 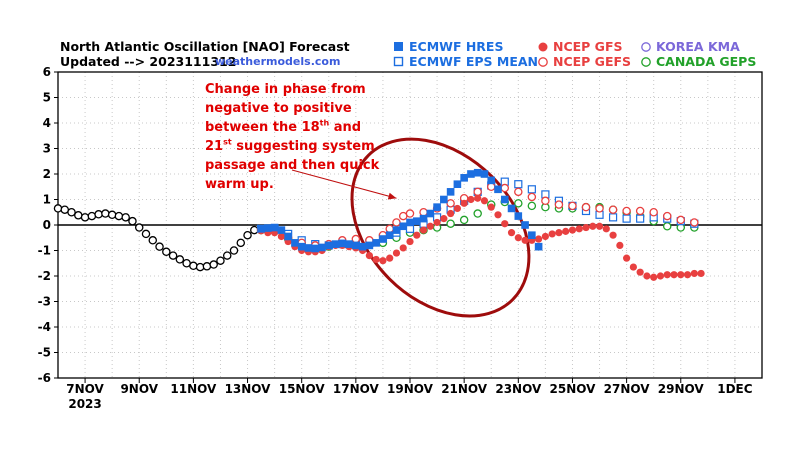 What do you see at coordinates (398, 46) in the screenshot?
I see `square-filled-icon` at bounding box center [398, 46].